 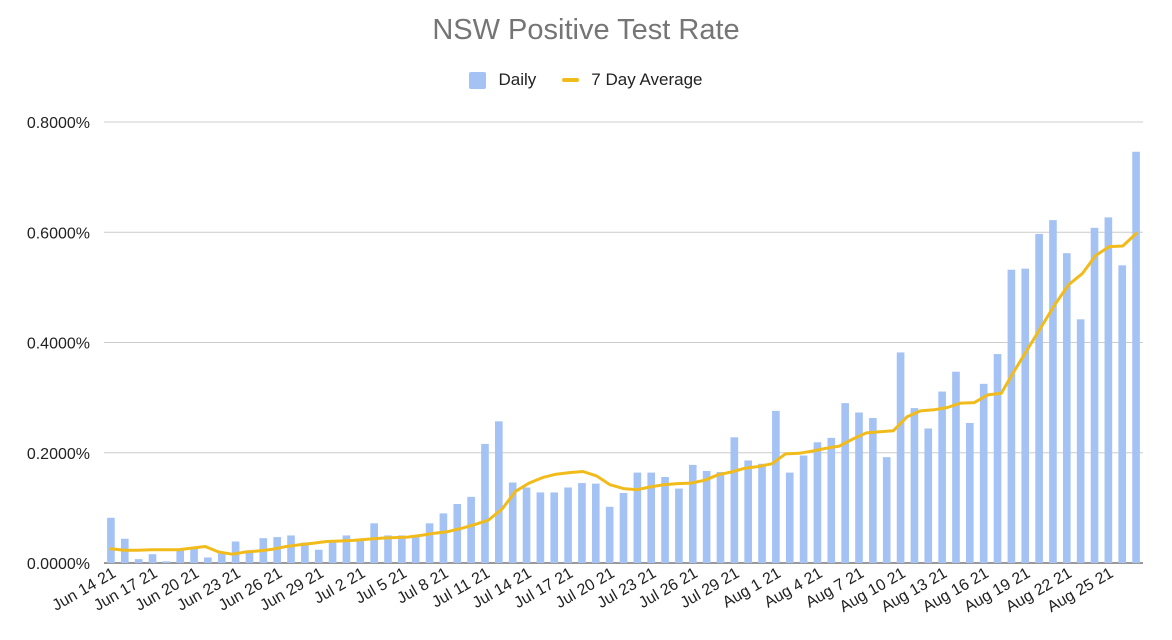 I want to click on y-tick-label: 0.4000%, so click(x=58, y=344).